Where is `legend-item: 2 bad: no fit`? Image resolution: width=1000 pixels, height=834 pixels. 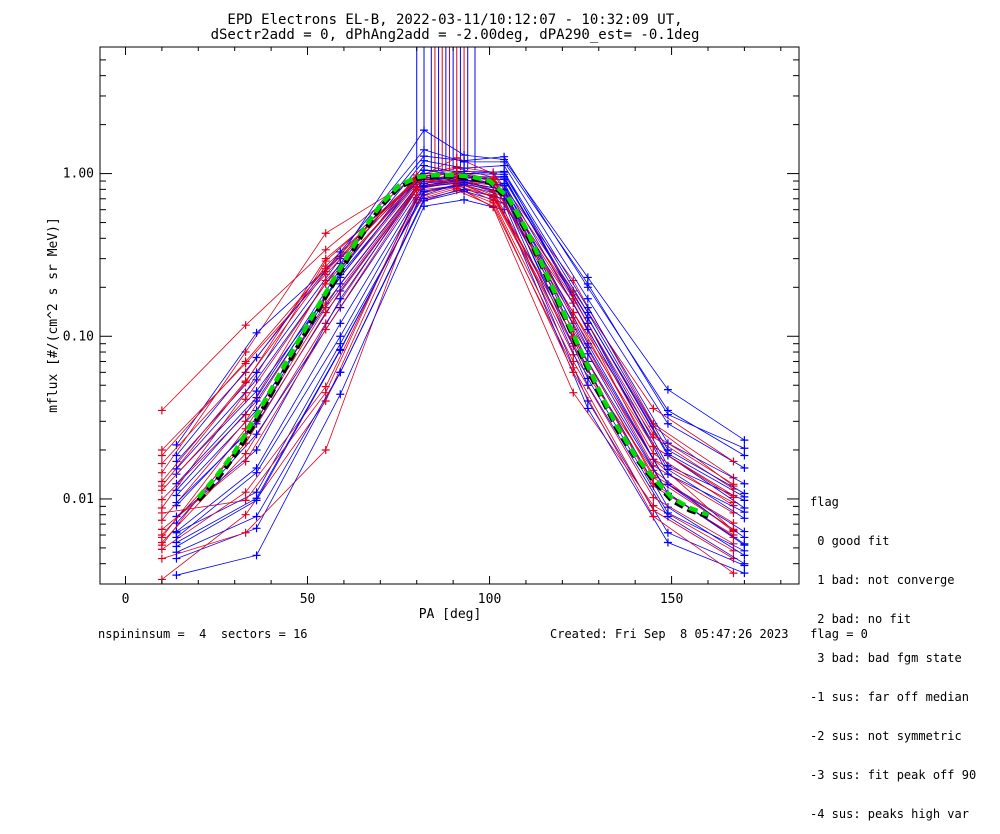
legend-item: 2 bad: no fit is located at coordinates (861, 619).